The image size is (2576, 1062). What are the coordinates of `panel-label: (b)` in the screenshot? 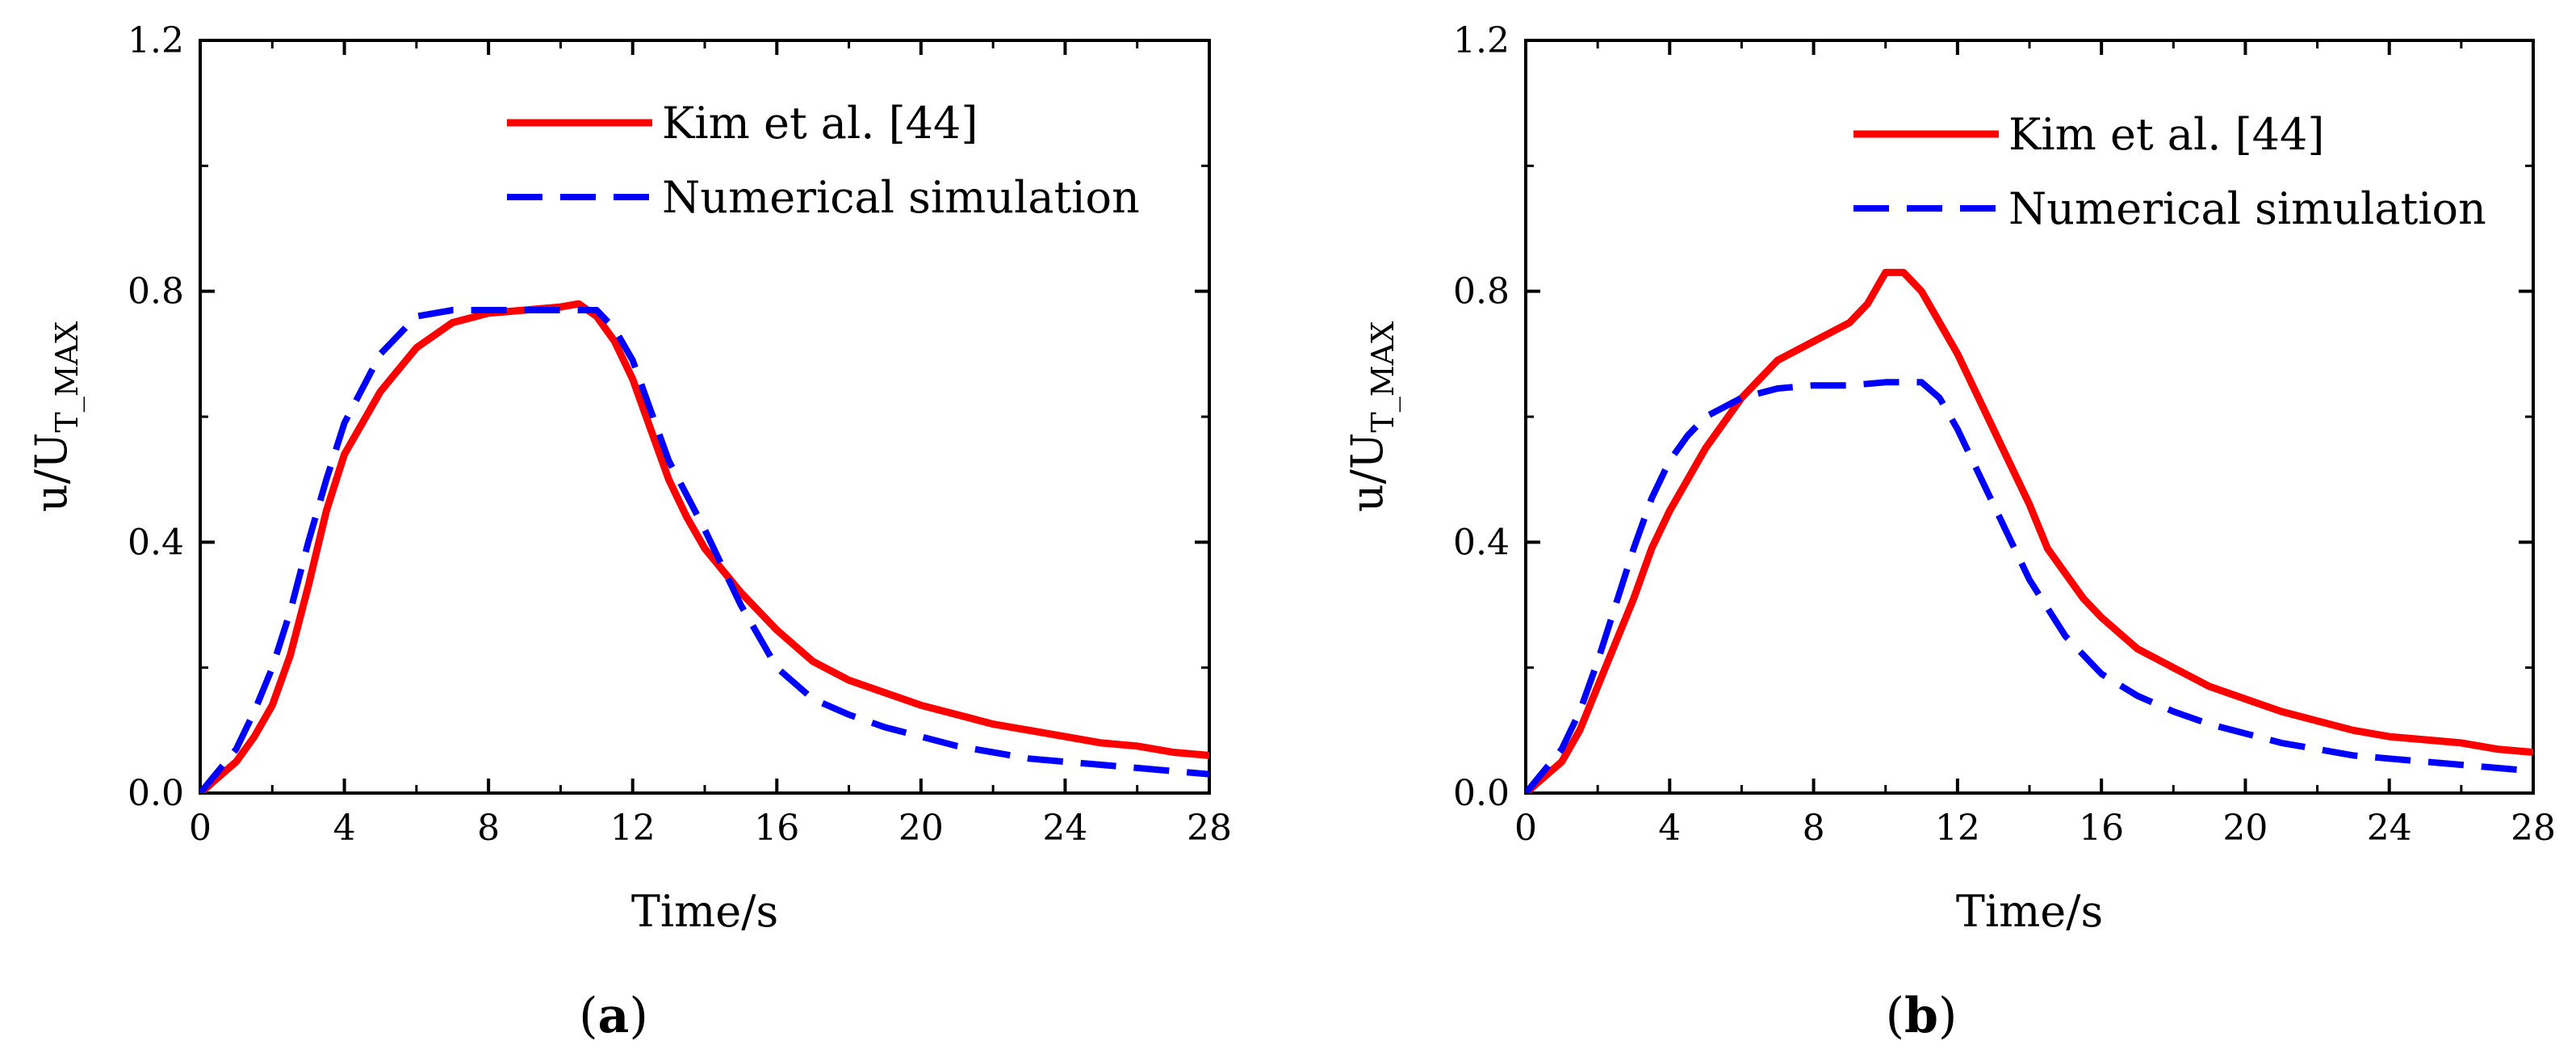 It's located at (1922, 1016).